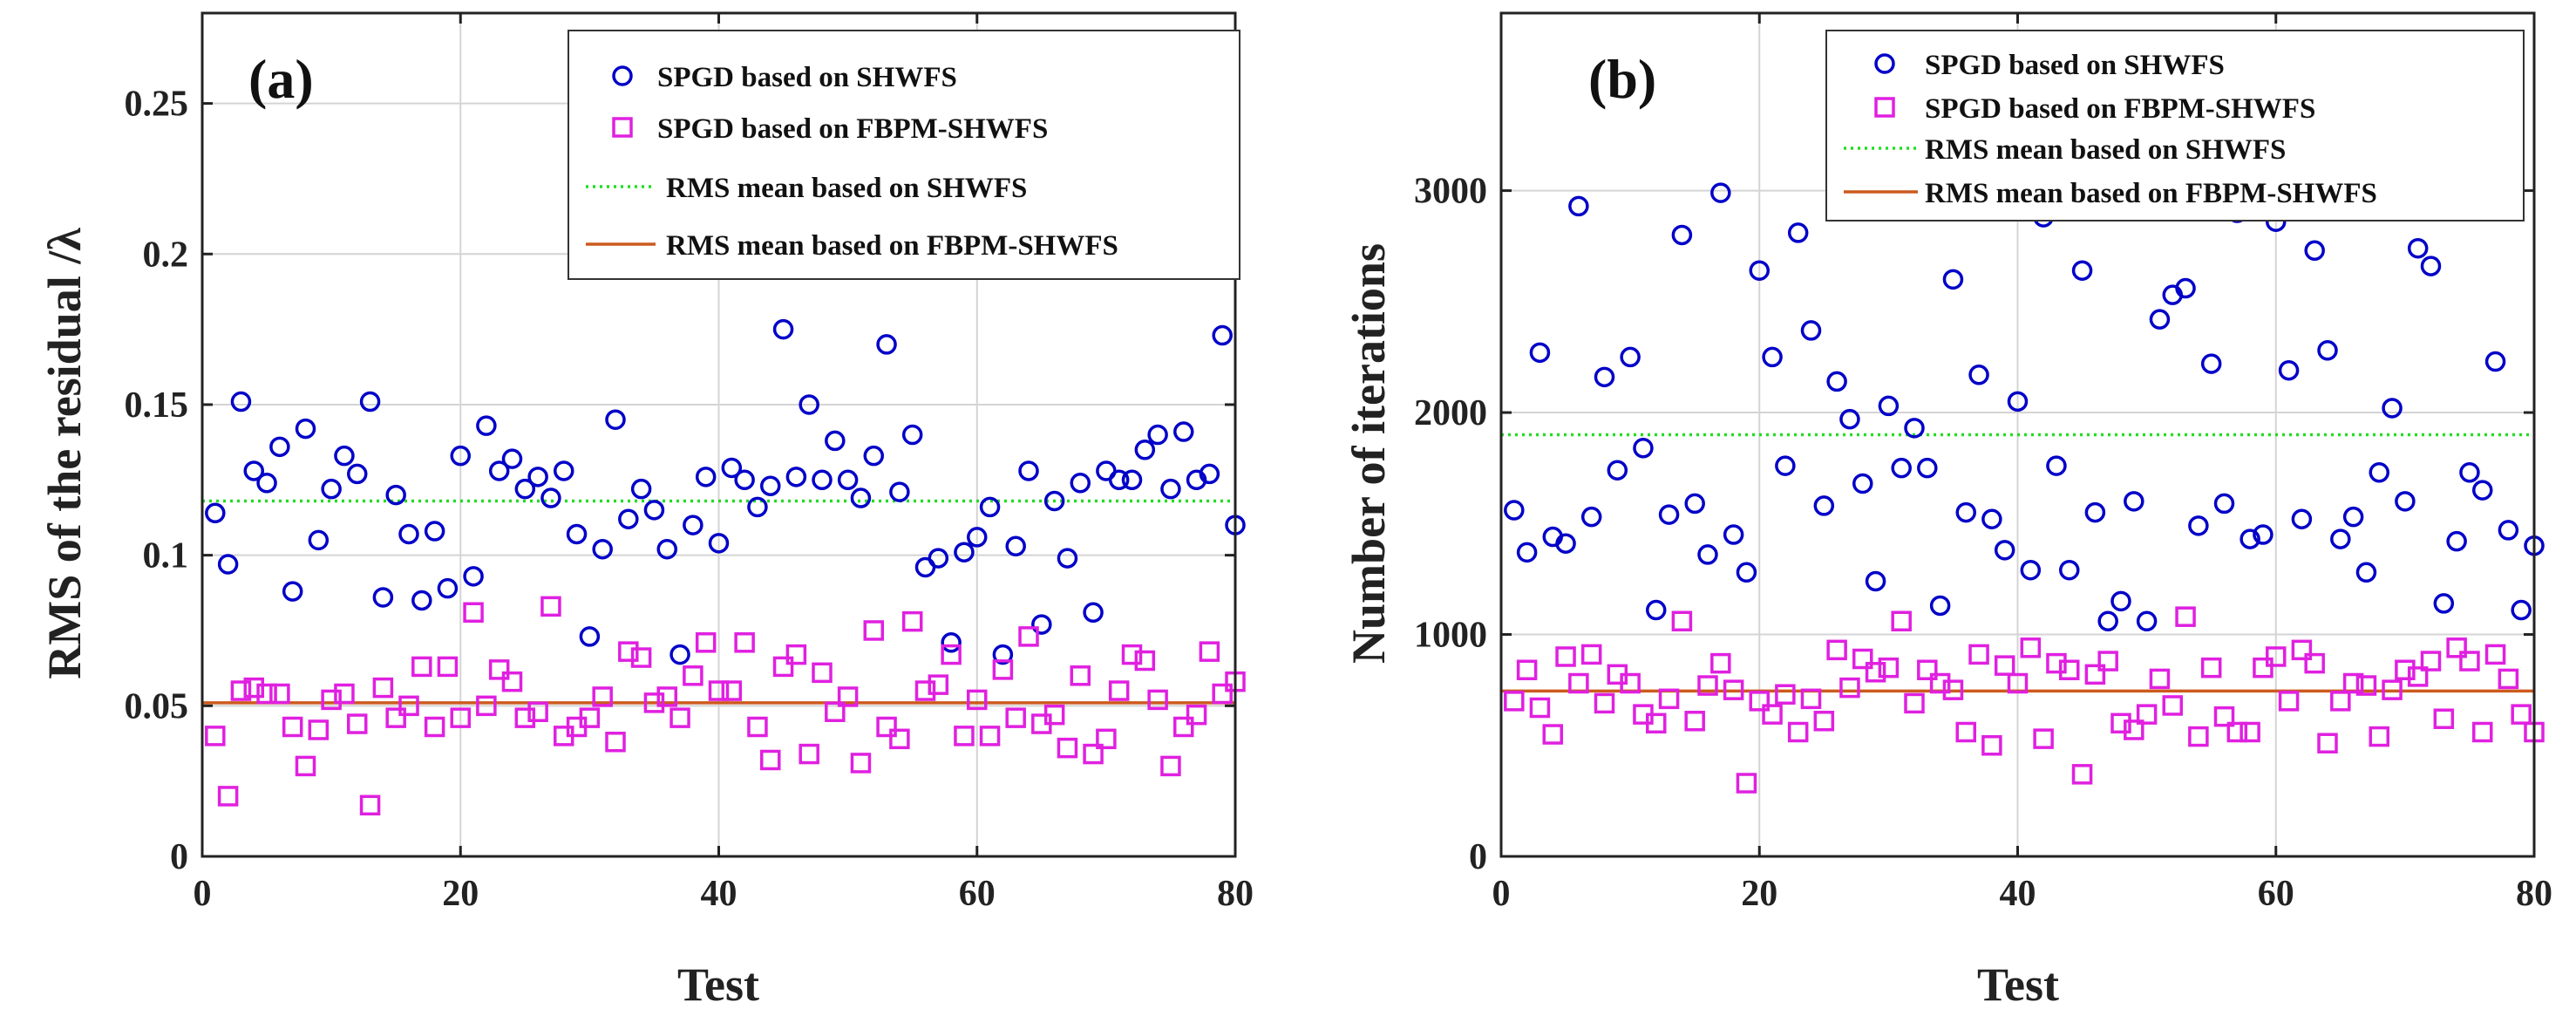 This screenshot has height=1009, width=2576. What do you see at coordinates (726, 491) in the screenshot?
I see `series-shwfs-points-a` at bounding box center [726, 491].